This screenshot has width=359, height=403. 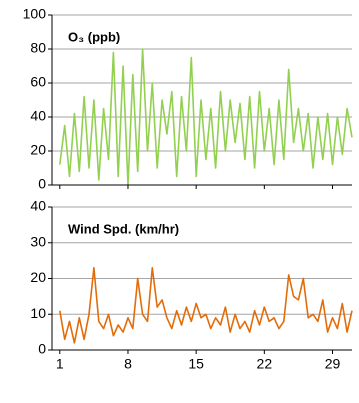 I want to click on y-tick-label: 80, so click(x=38, y=48).